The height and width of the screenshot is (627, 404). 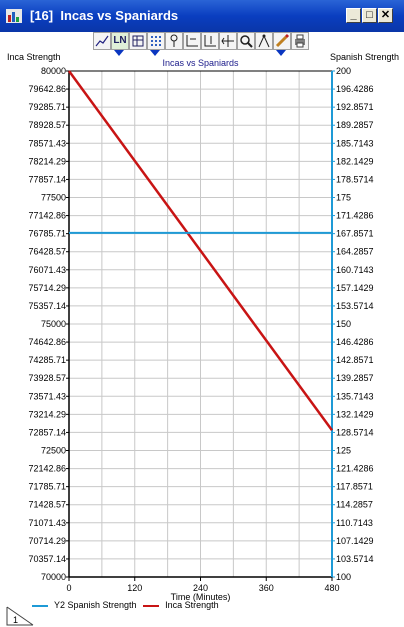 What do you see at coordinates (192, 41) in the screenshot?
I see `axis-icon` at bounding box center [192, 41].